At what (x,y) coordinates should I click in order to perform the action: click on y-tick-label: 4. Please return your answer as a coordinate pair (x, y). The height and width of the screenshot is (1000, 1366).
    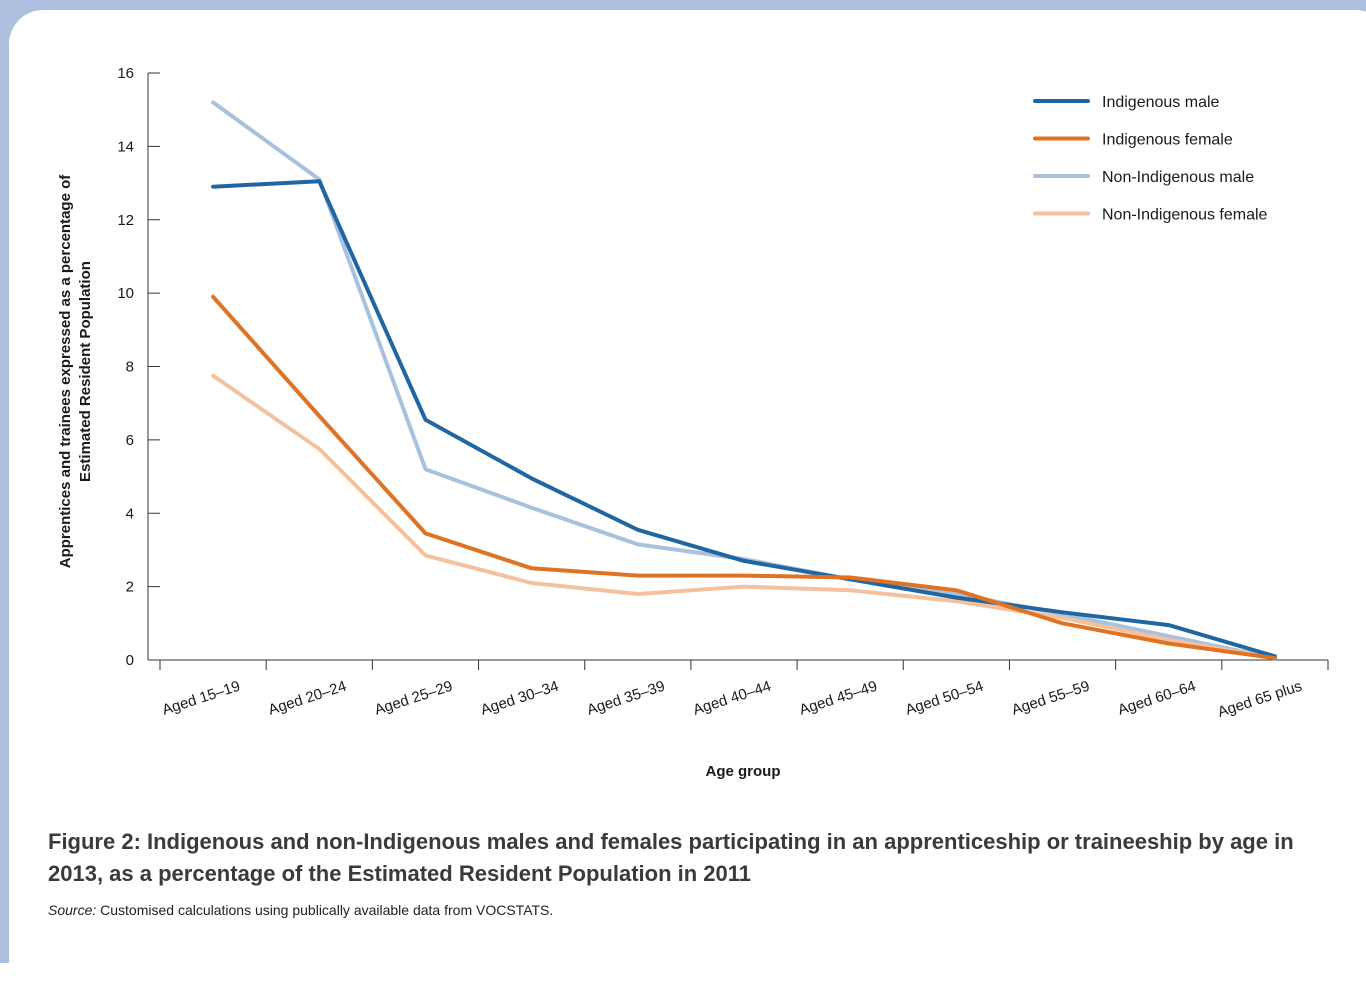
    Looking at the image, I should click on (130, 513).